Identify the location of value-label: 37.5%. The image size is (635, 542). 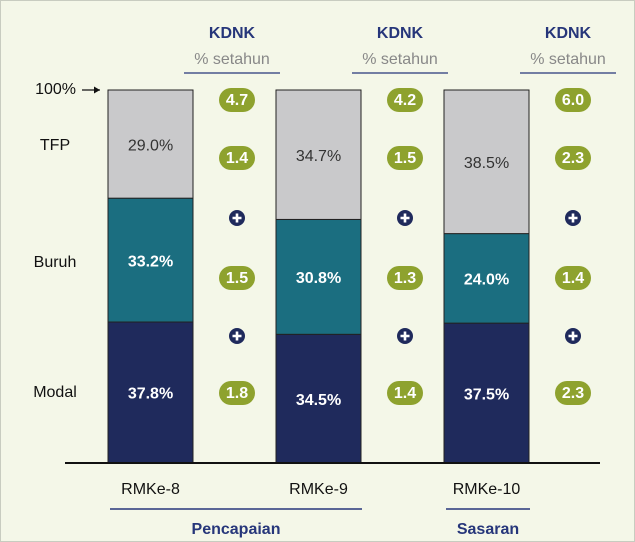
(486, 394).